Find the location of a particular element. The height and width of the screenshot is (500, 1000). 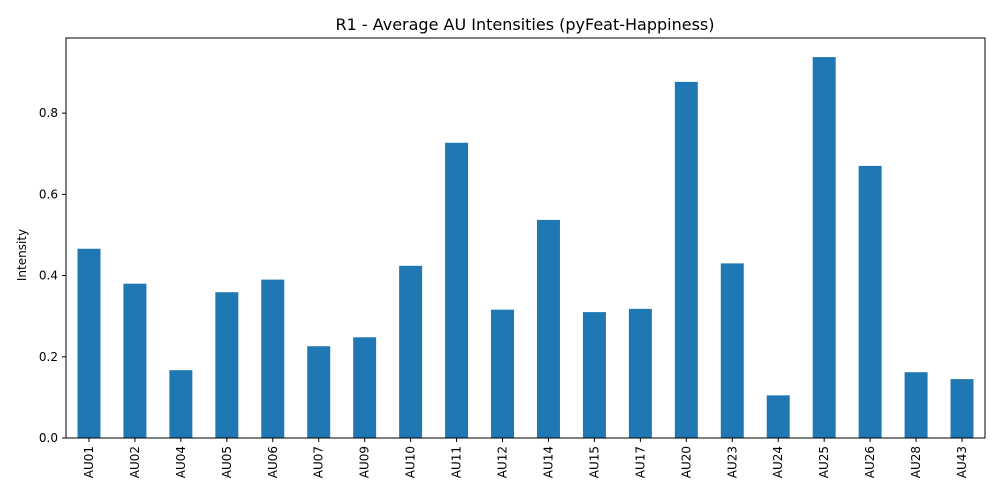

x-tick-label: AU43 is located at coordinates (962, 462).